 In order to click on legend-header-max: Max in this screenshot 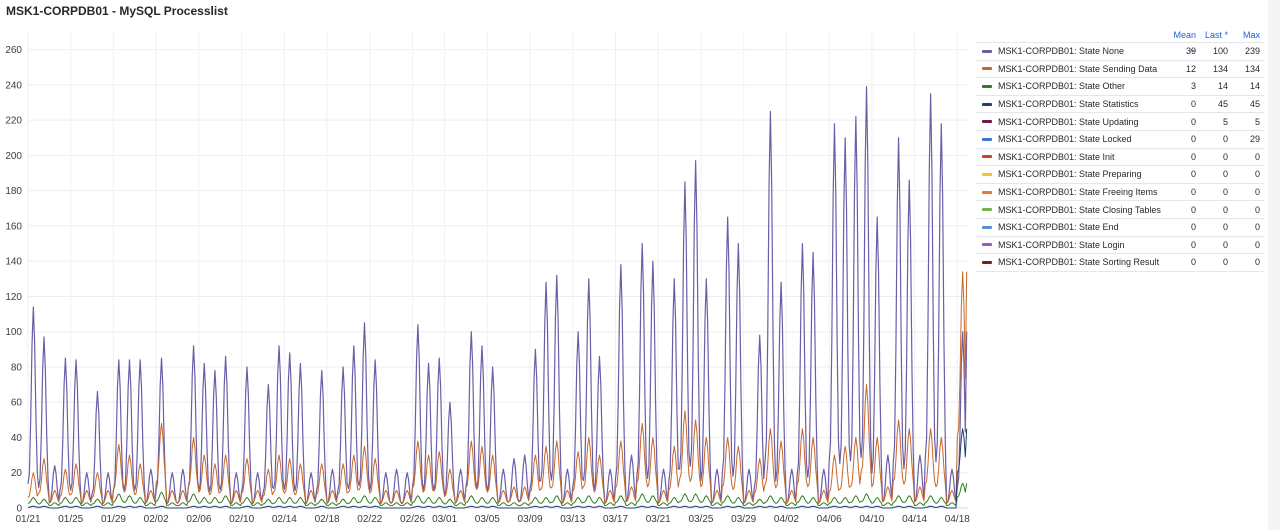, I will do `click(1251, 35)`.